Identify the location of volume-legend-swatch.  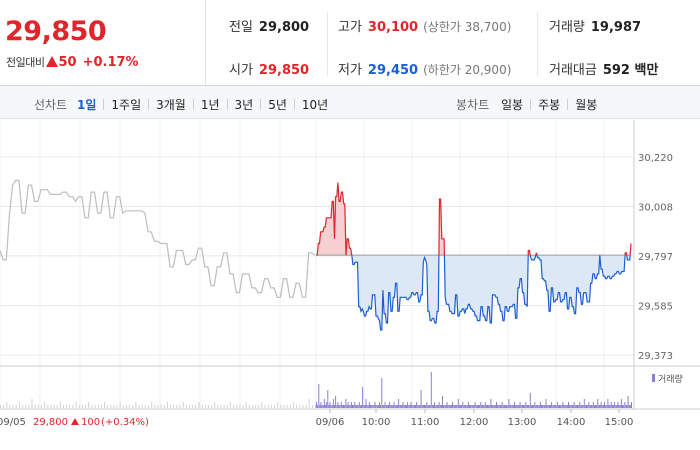
(653, 378).